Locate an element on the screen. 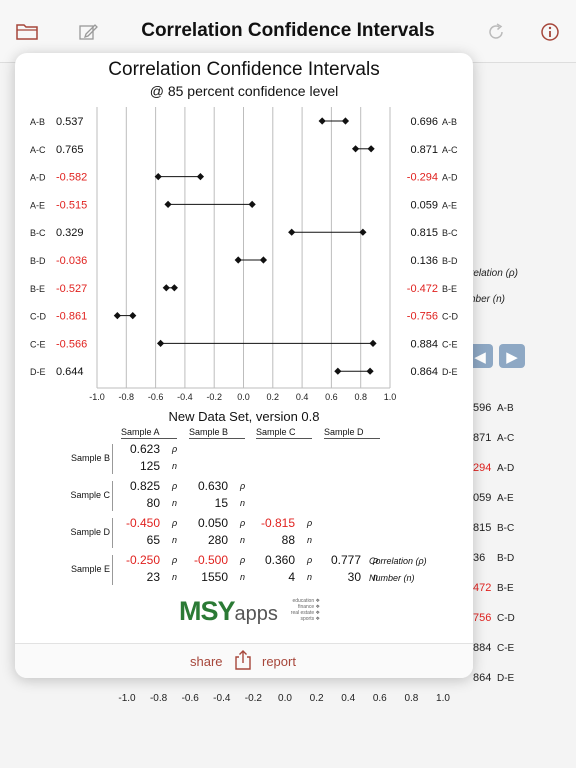 This screenshot has width=576, height=768. bg-axis-tick: 0.8 is located at coordinates (411, 698).